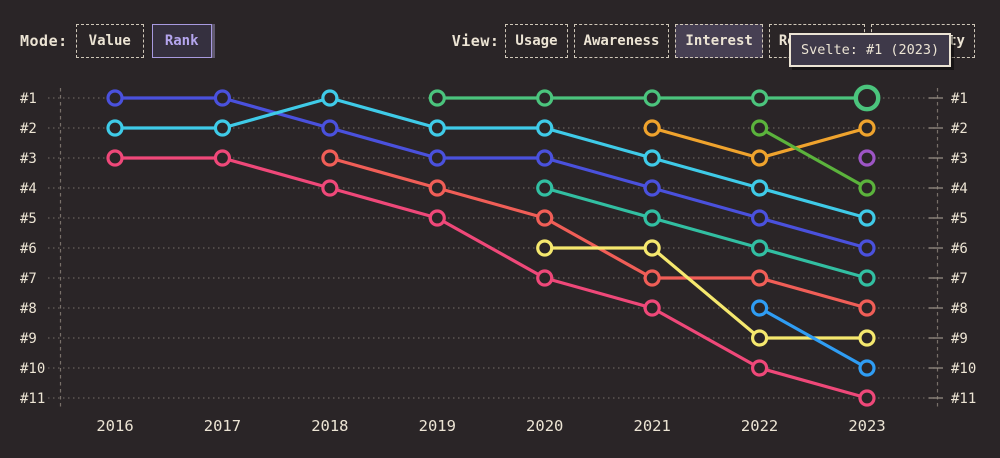  What do you see at coordinates (959, 279) in the screenshot?
I see `y-axis-label-right: #7` at bounding box center [959, 279].